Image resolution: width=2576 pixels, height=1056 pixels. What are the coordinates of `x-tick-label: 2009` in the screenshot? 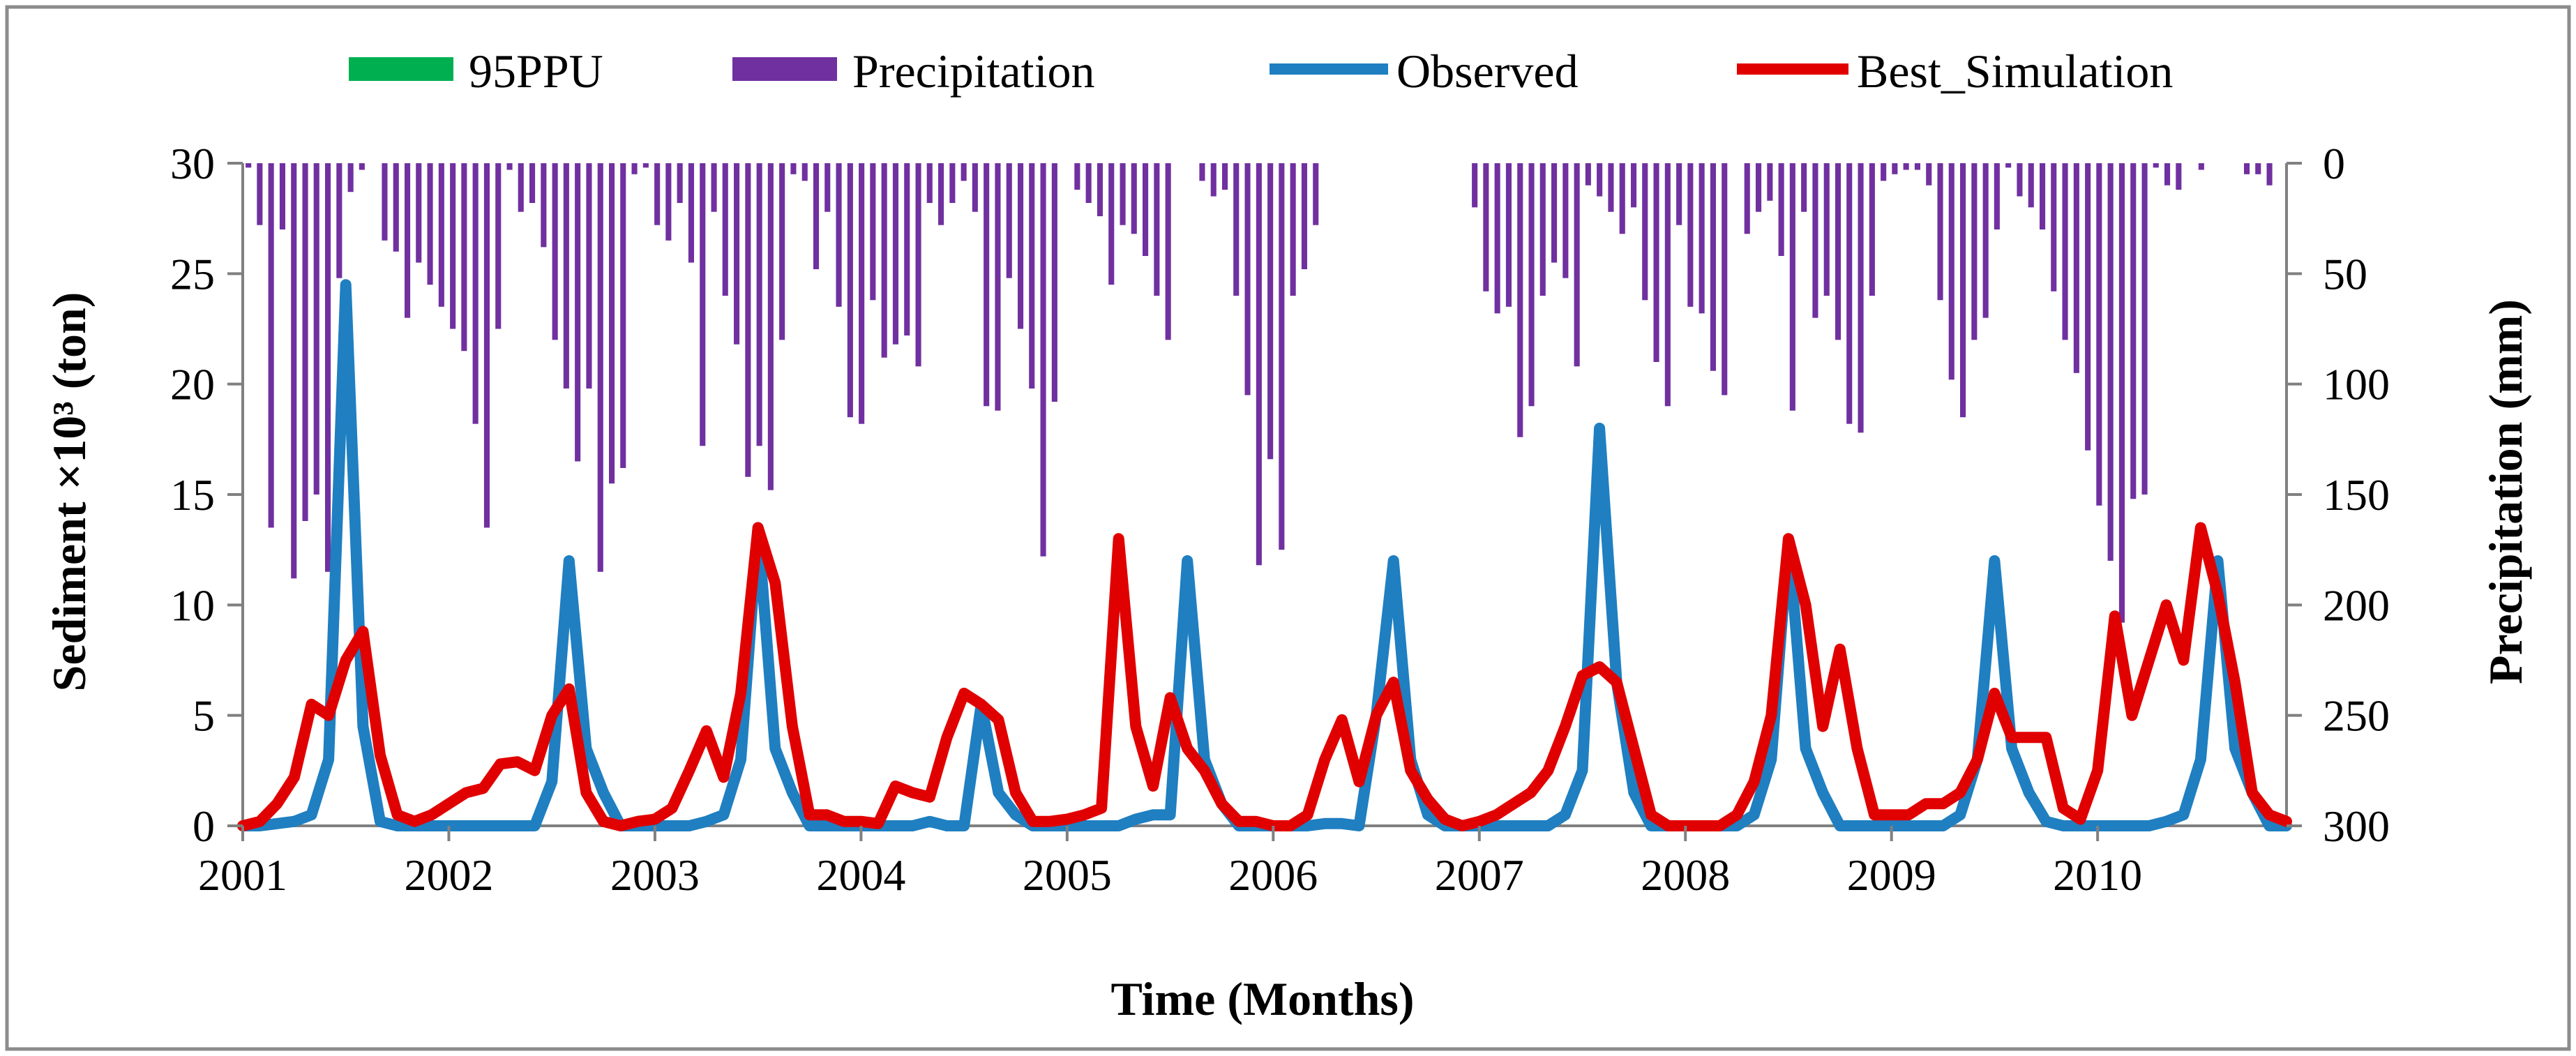 It's located at (1892, 875).